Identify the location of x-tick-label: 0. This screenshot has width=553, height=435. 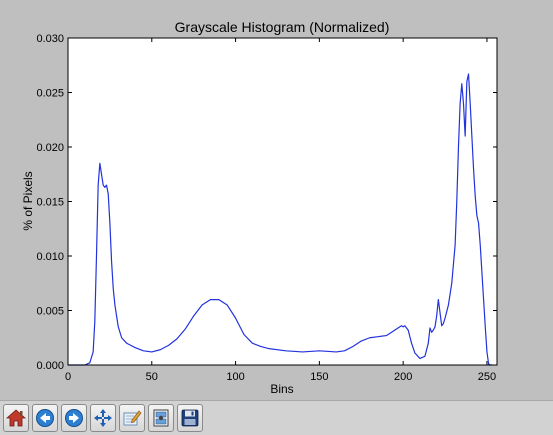
(68, 377).